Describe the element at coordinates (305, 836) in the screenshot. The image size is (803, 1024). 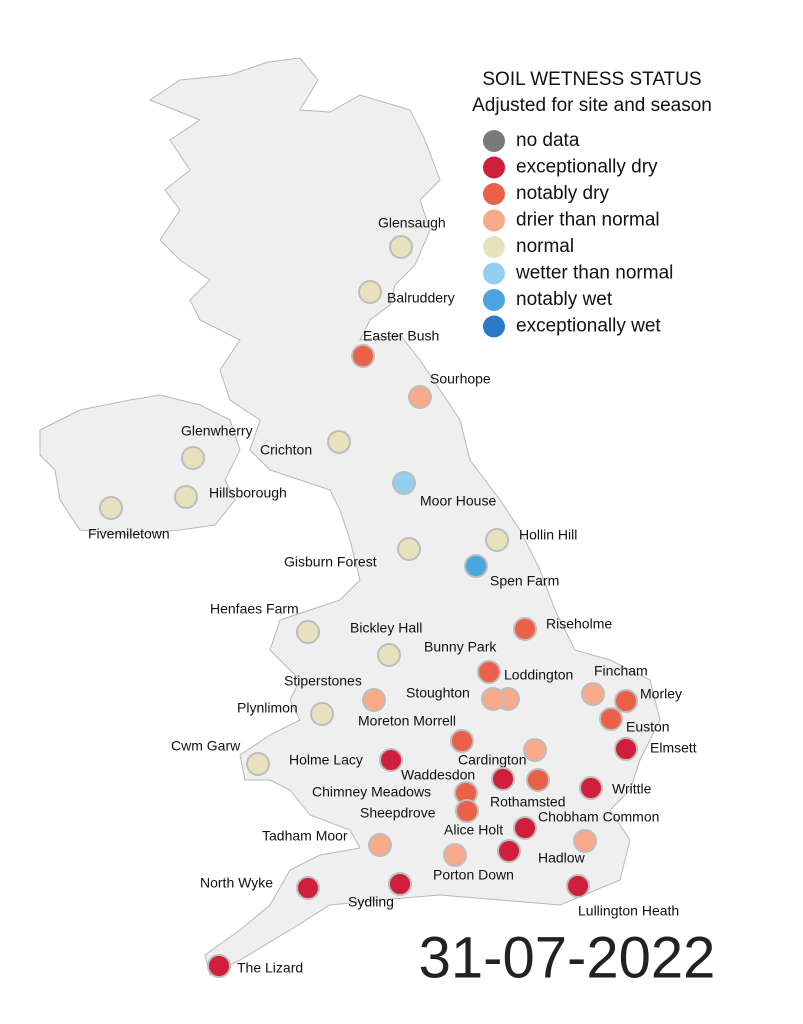
I see `site-label: Tadham Moor` at that location.